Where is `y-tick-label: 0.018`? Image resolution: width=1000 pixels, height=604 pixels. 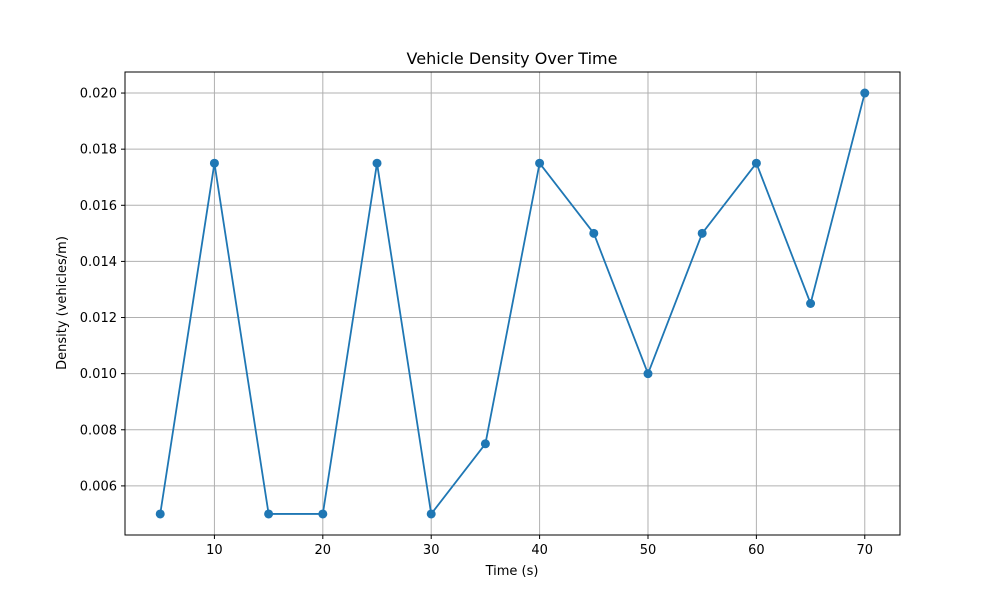 y-tick-label: 0.018 is located at coordinates (98, 150).